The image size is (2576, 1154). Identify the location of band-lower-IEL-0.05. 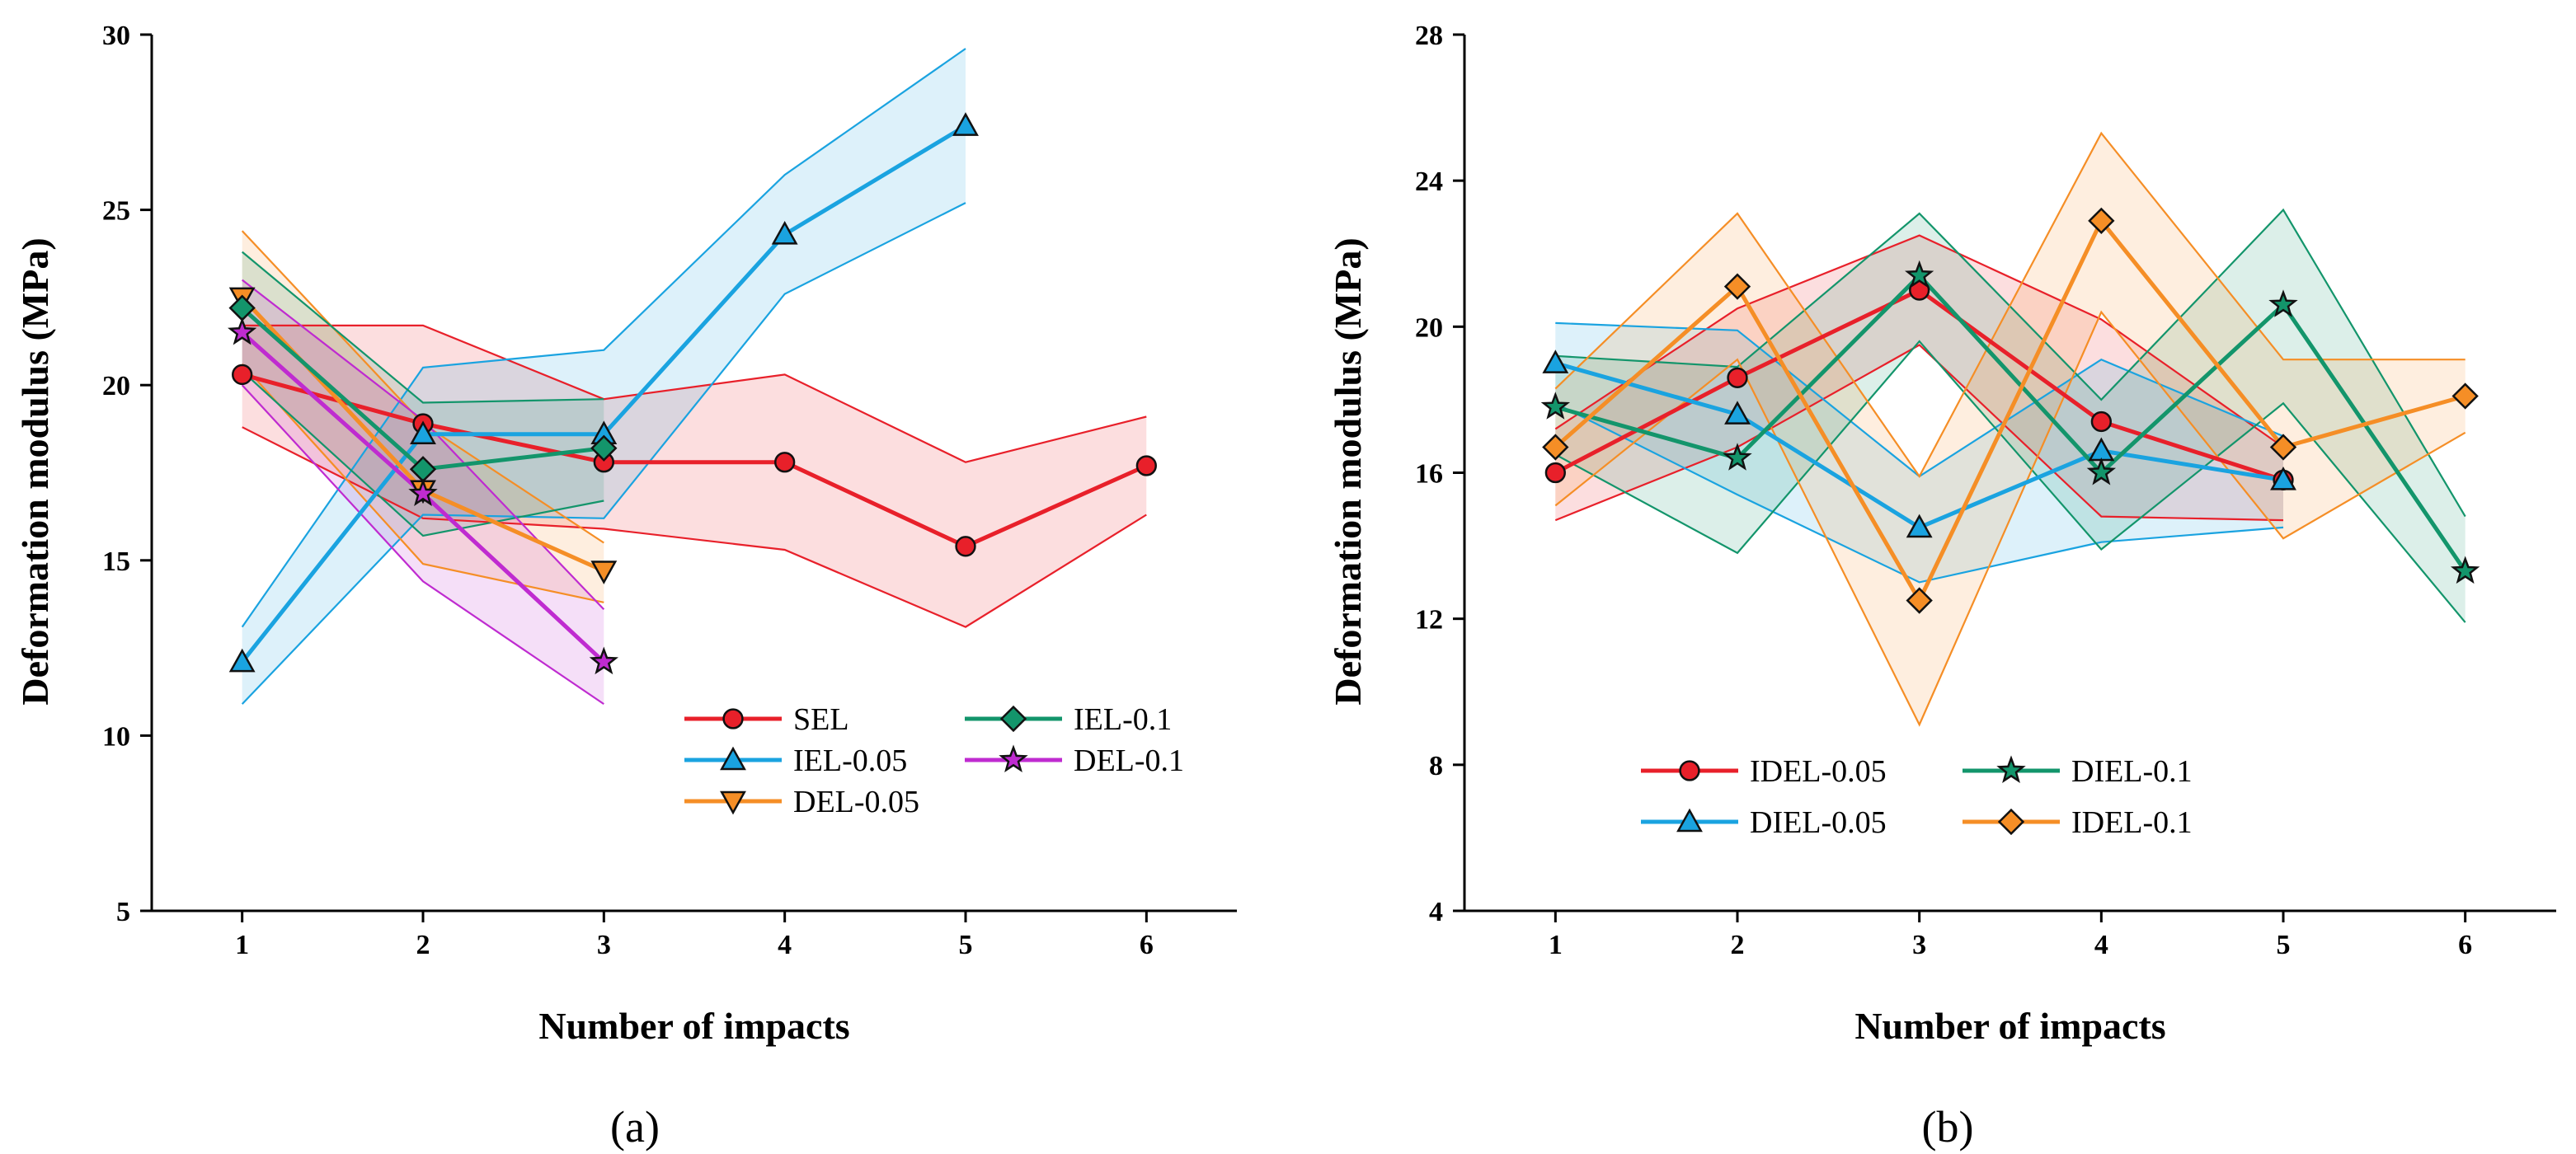
(603, 454).